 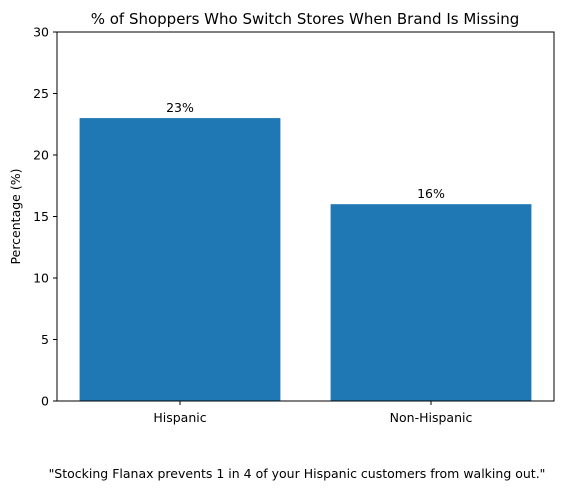 I want to click on y-tick-label: 20, so click(x=41, y=155).